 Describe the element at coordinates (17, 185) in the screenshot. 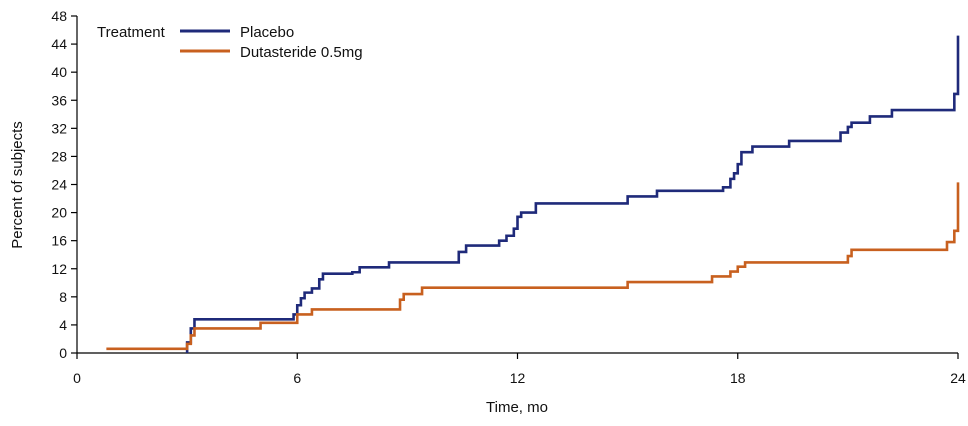

I see `y-axis-title: Percent of subjects` at that location.